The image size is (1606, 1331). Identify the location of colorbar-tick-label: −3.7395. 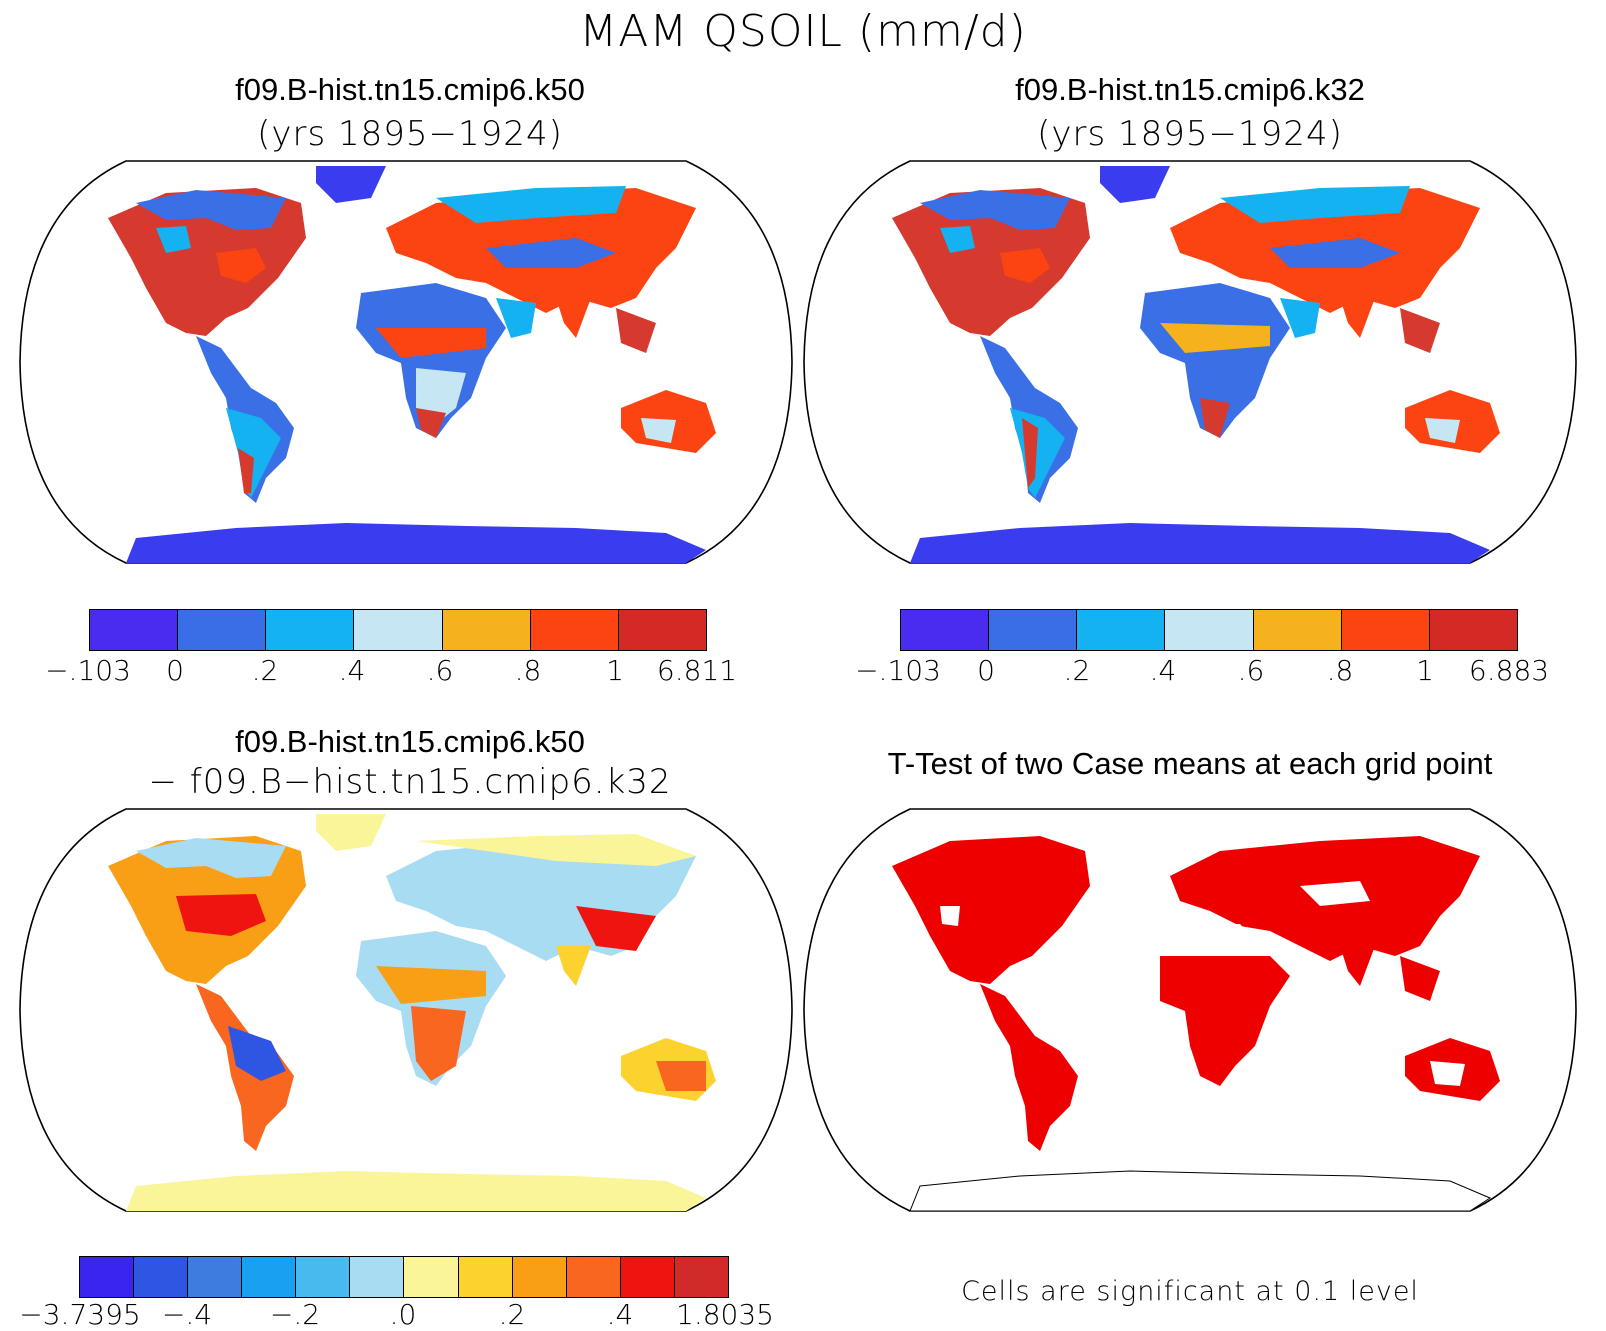
(80, 1314).